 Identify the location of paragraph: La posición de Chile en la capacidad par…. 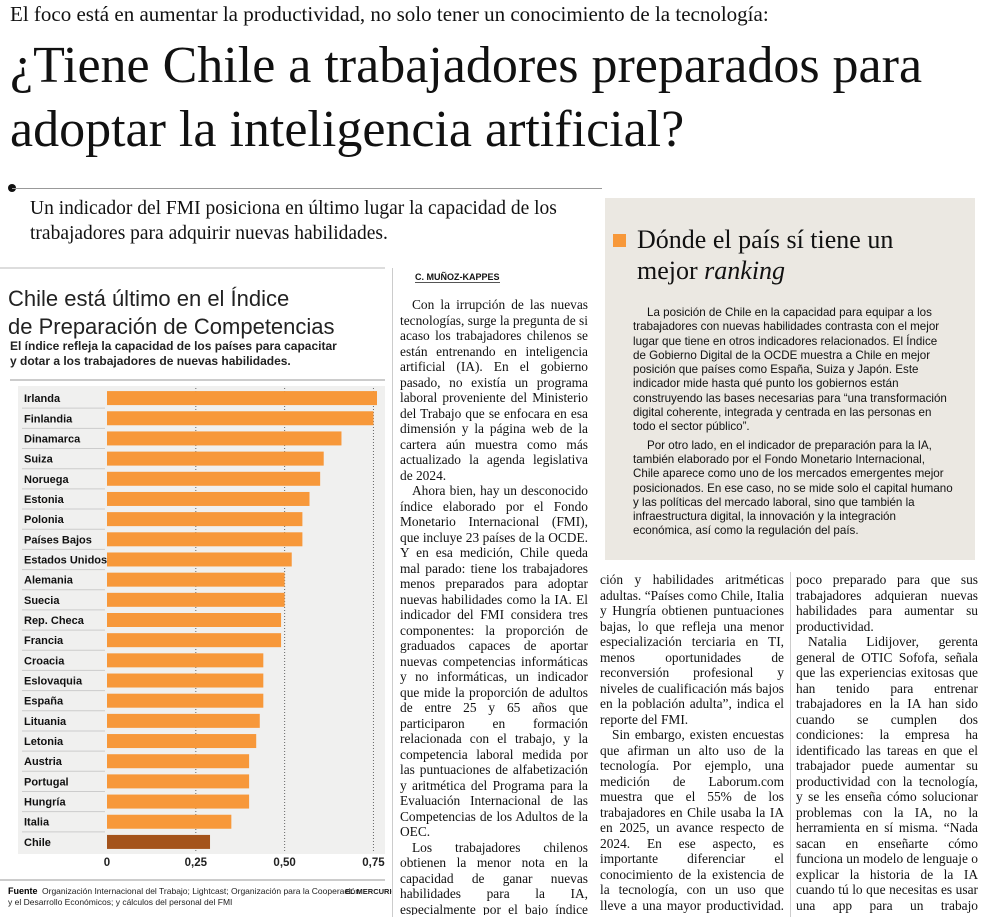
(790, 370).